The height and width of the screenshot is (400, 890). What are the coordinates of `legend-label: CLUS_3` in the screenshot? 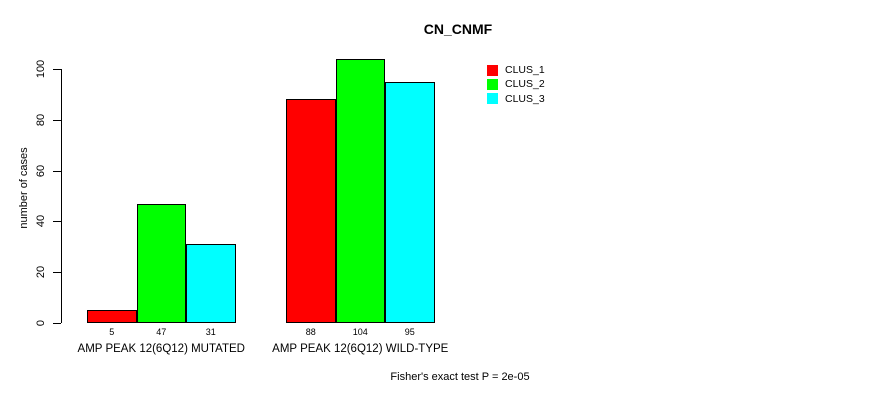 It's located at (525, 98).